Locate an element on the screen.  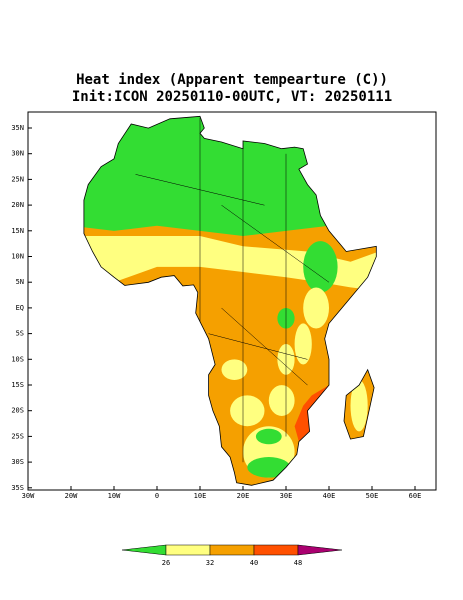
lat-label: 30N is located at coordinates (17, 154).